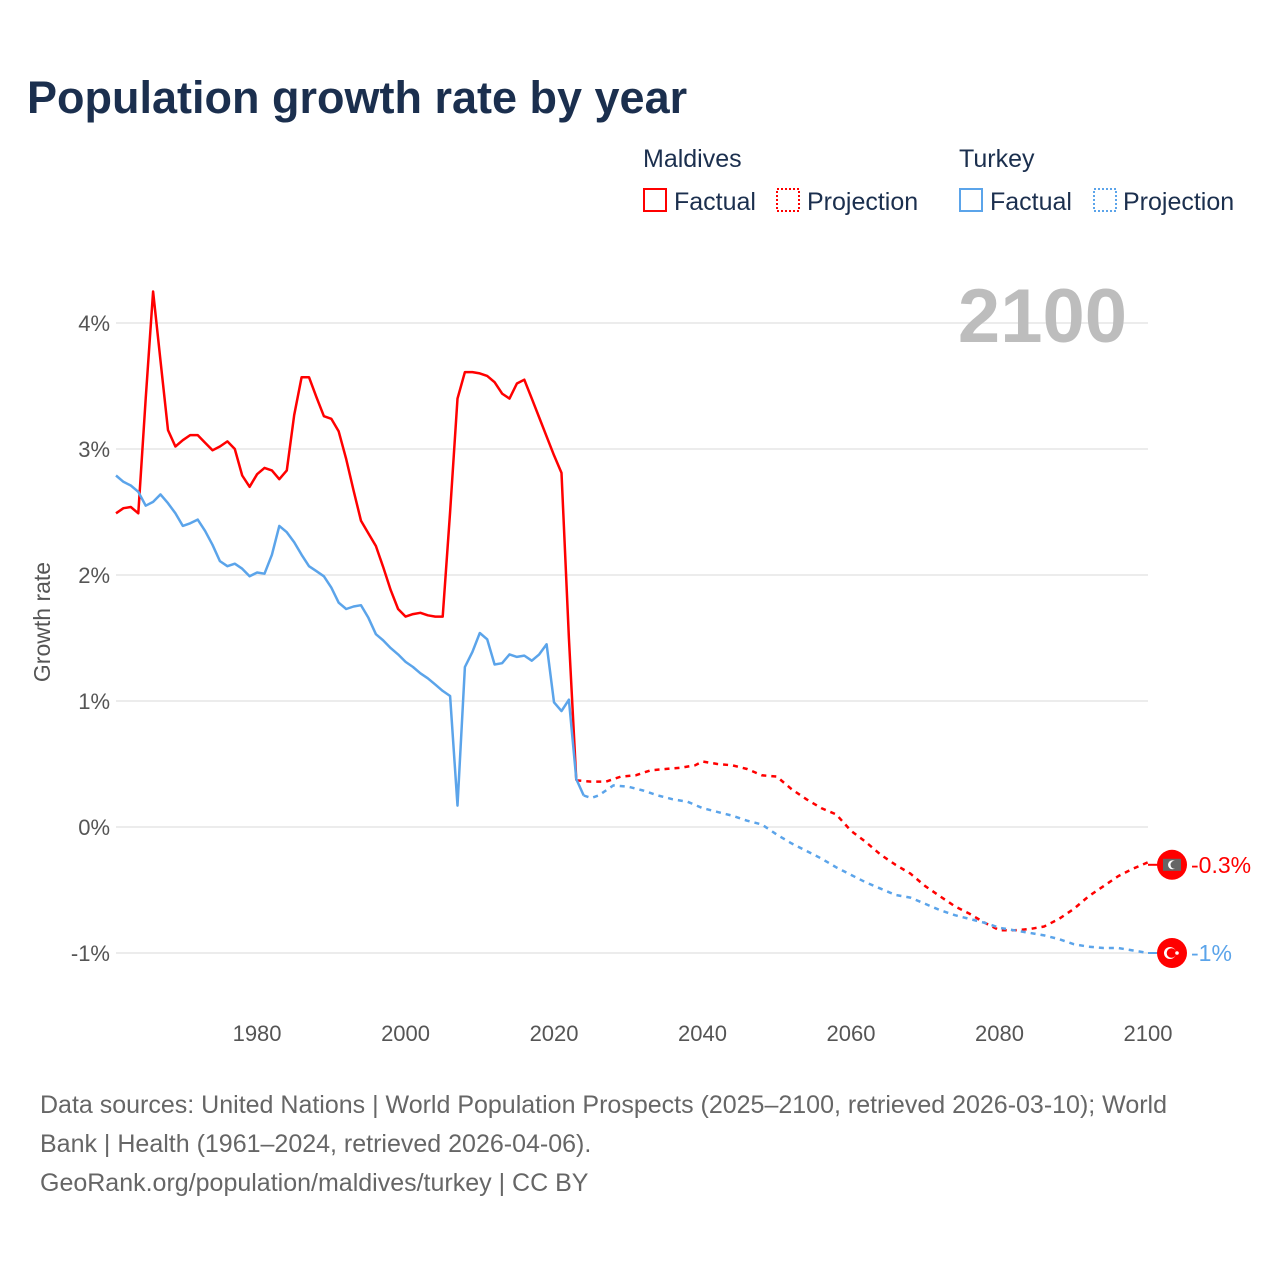 Image resolution: width=1280 pixels, height=1280 pixels. I want to click on x-axis-ticks: 1980 2000 2020 2040 2060 2080 2100, so click(703, 1033).